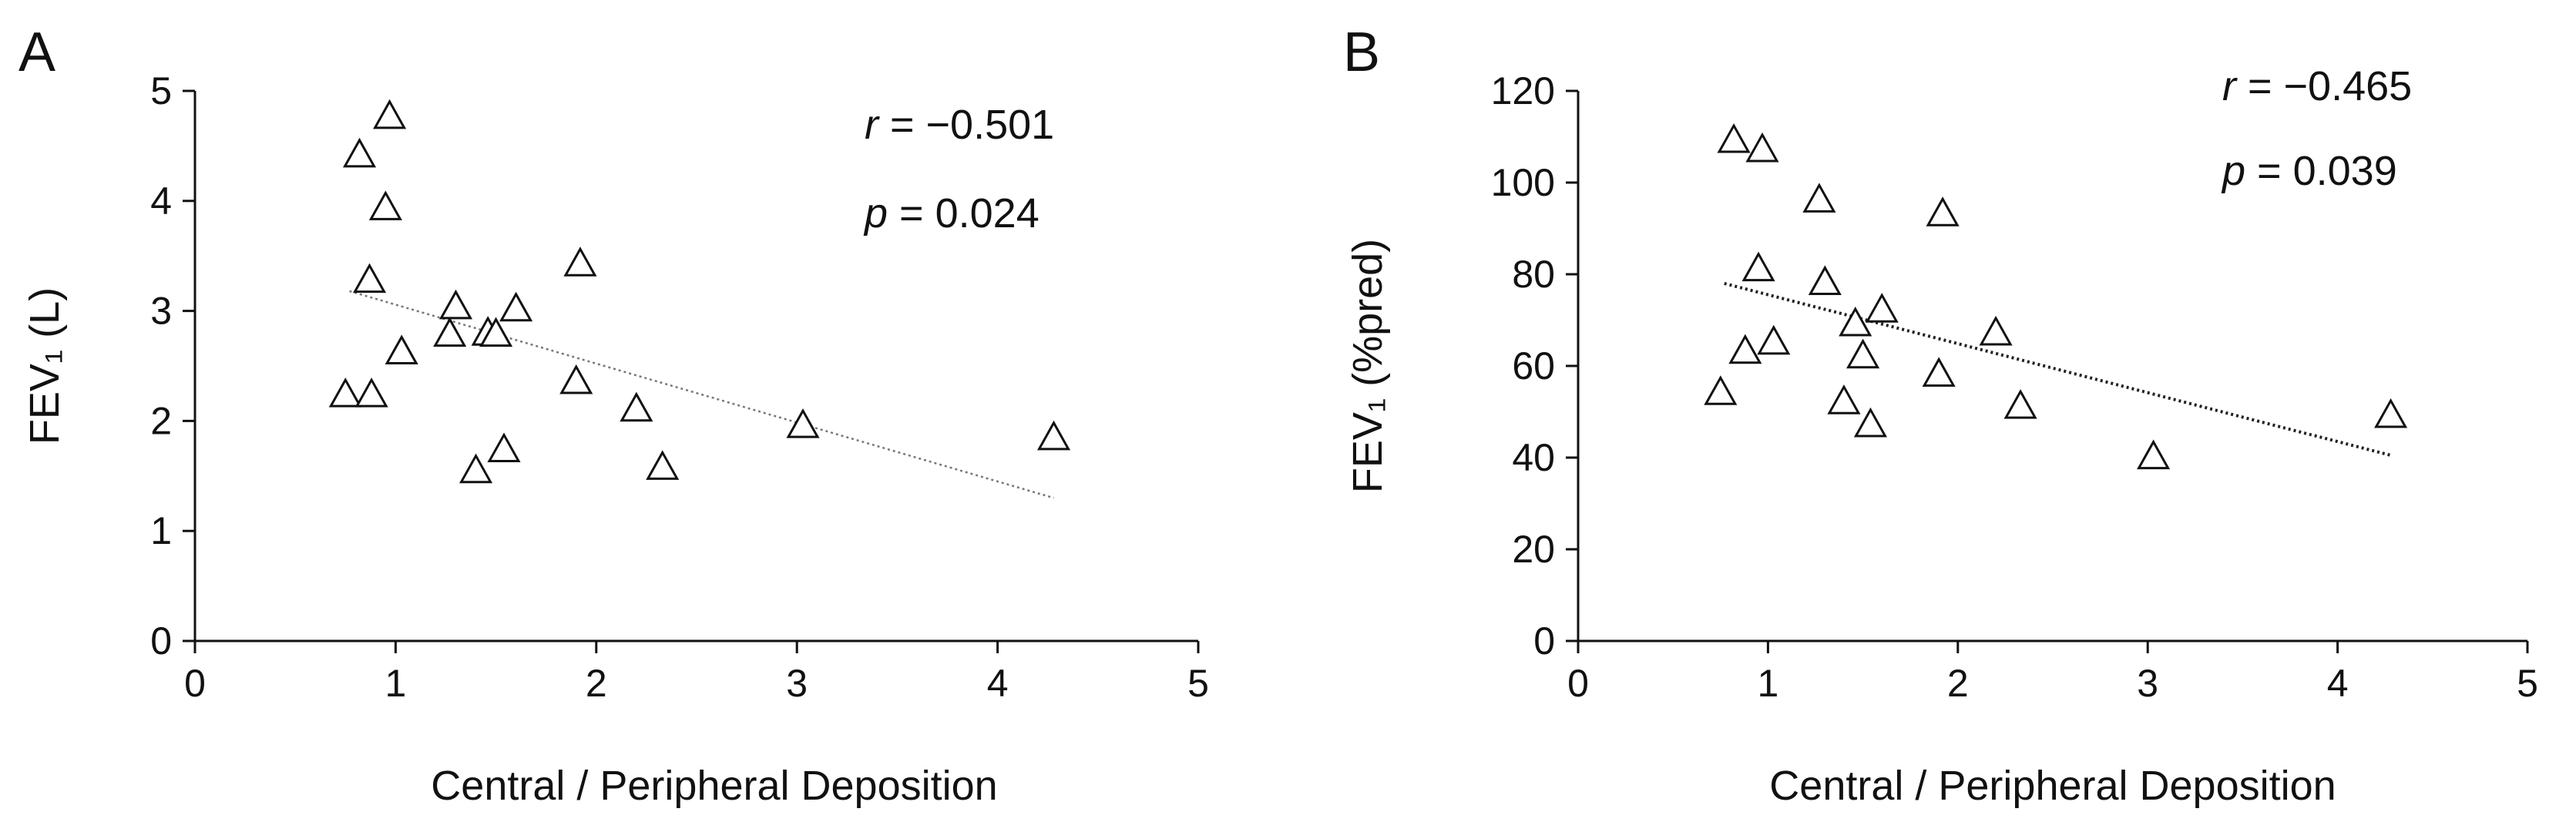 This screenshot has width=2576, height=832. I want to click on panel-b-y-tick-label: 20, so click(1533, 549).